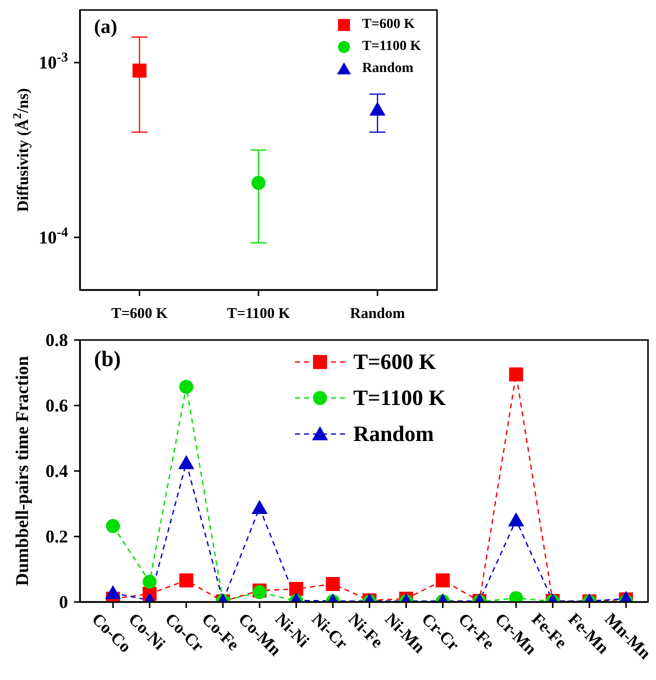 This screenshot has width=656, height=680. What do you see at coordinates (378, 314) in the screenshot?
I see `x-tick-label: Random` at bounding box center [378, 314].